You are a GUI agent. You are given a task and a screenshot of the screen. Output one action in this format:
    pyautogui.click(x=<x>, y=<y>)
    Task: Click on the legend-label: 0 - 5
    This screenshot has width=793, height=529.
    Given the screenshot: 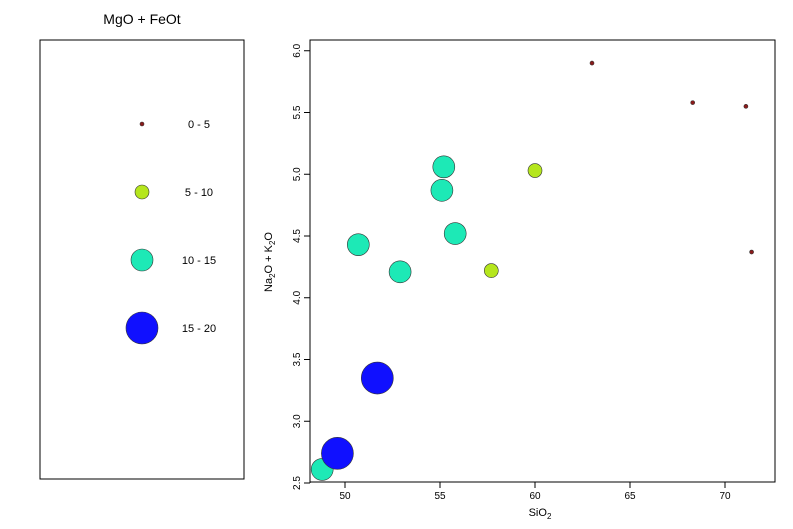 What is the action you would take?
    pyautogui.click(x=199, y=125)
    